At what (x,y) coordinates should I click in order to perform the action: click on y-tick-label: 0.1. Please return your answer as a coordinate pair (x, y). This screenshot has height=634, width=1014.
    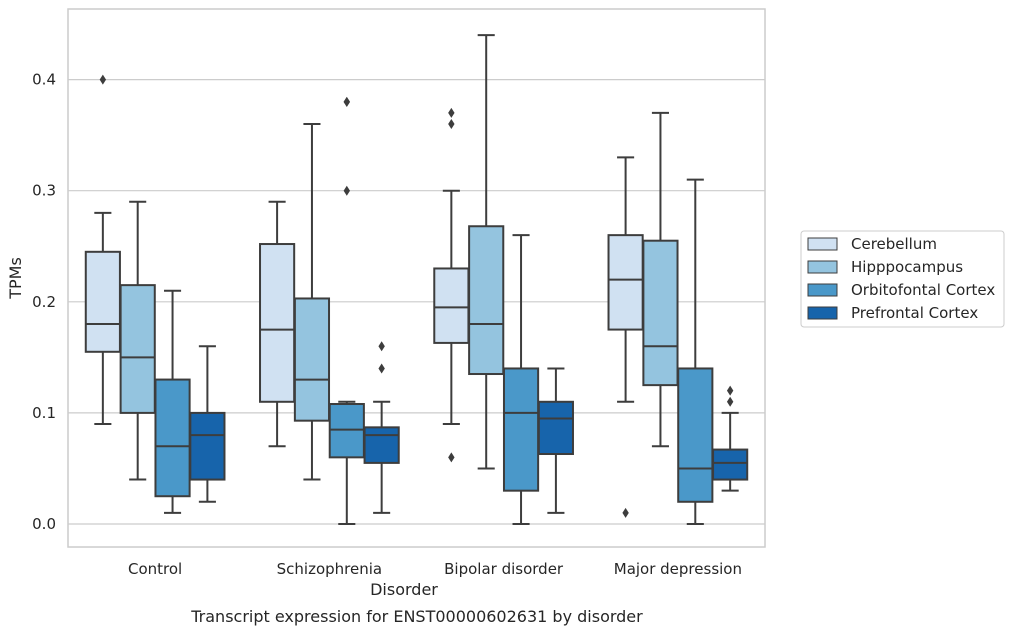
    Looking at the image, I should click on (44, 413).